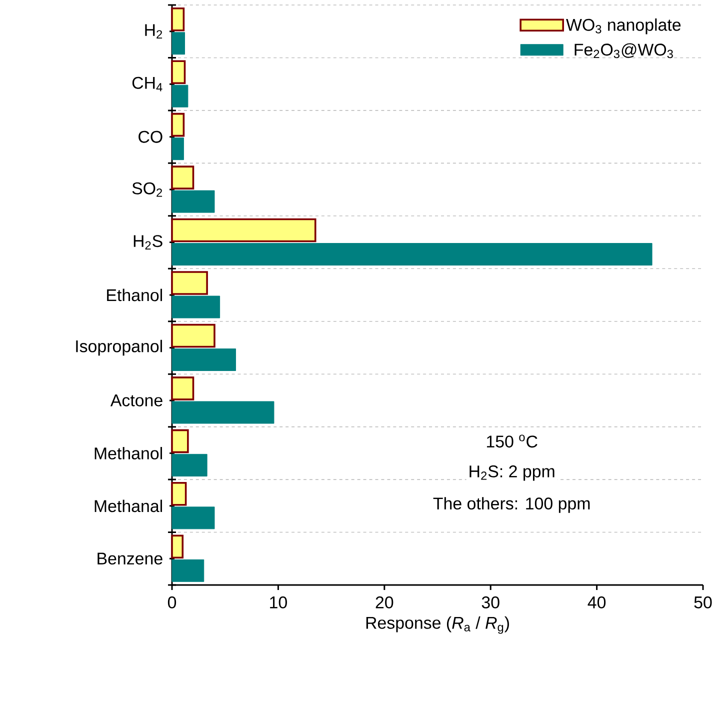 Image resolution: width=719 pixels, height=703 pixels. I want to click on y-tick-label: Isopropanol, so click(119, 348).